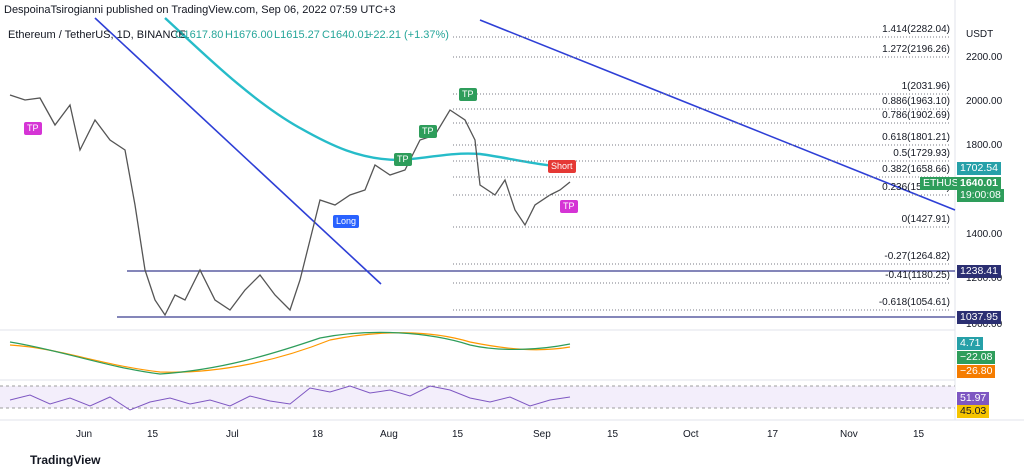 The image size is (1024, 474). I want to click on footer-brand: TradingView, so click(65, 460).